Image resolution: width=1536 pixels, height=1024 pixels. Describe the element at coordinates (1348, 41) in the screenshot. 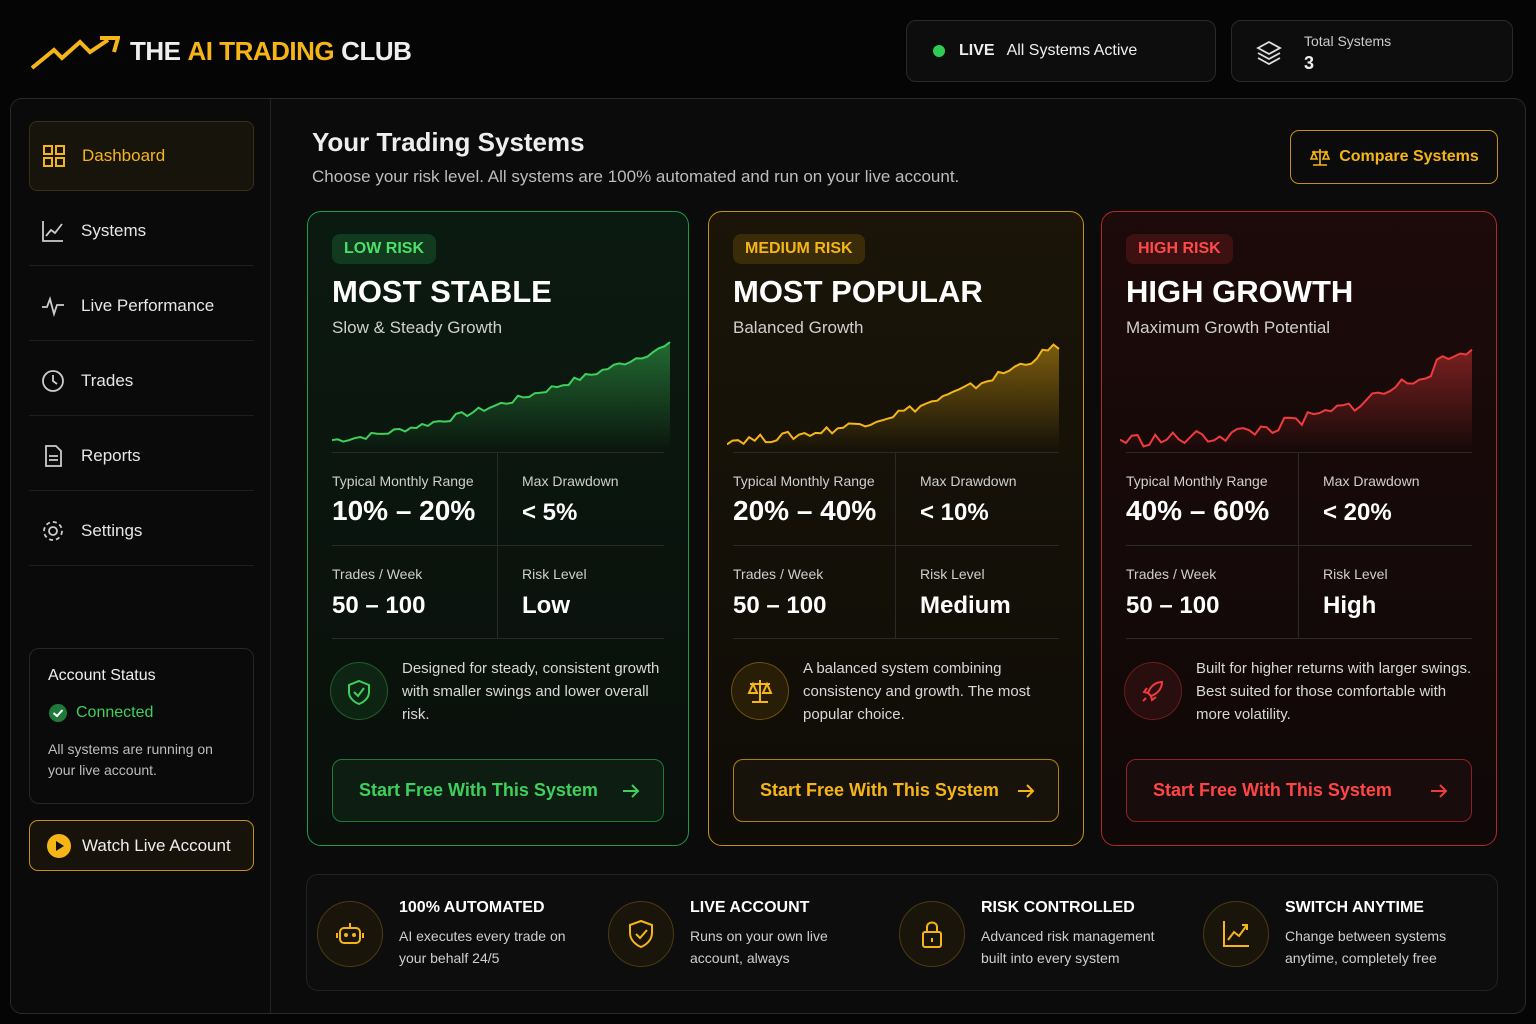

I see `total-label: Total Systems` at that location.